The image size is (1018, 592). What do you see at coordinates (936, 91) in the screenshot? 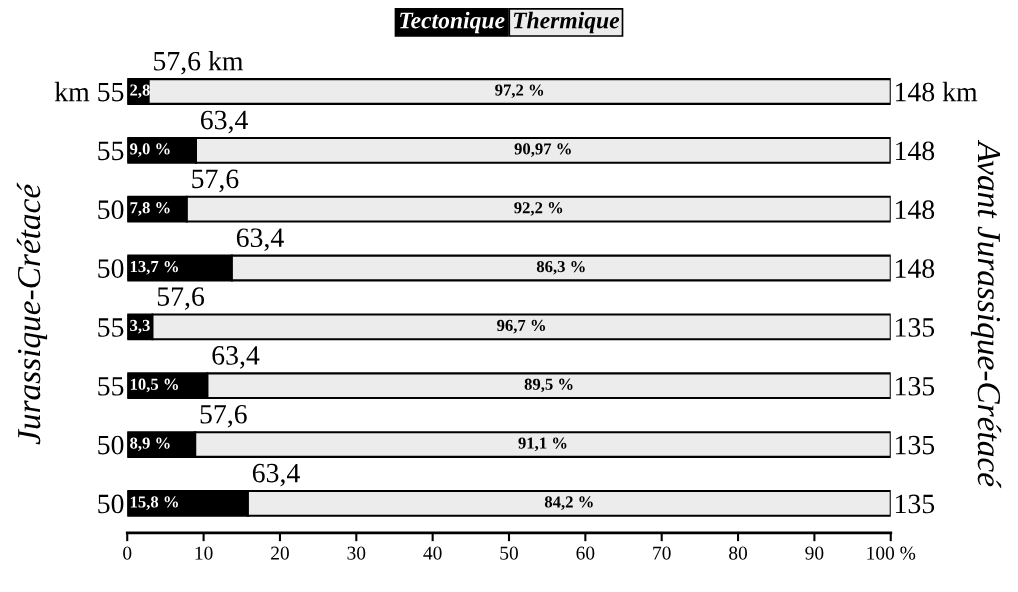
I see `y2-tick-label: 148 km` at bounding box center [936, 91].